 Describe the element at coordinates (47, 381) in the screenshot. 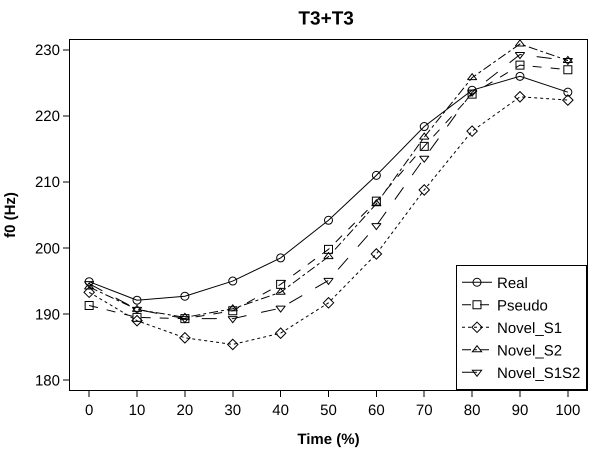

I see `y-tick-label: 180` at that location.